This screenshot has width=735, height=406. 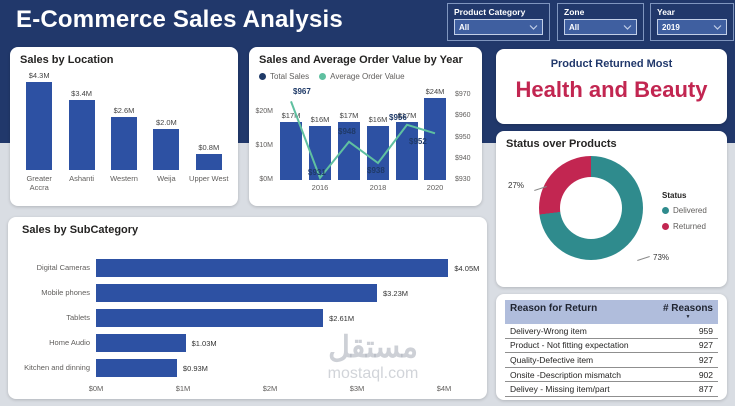 I want to click on bar-western, so click(x=124, y=143).